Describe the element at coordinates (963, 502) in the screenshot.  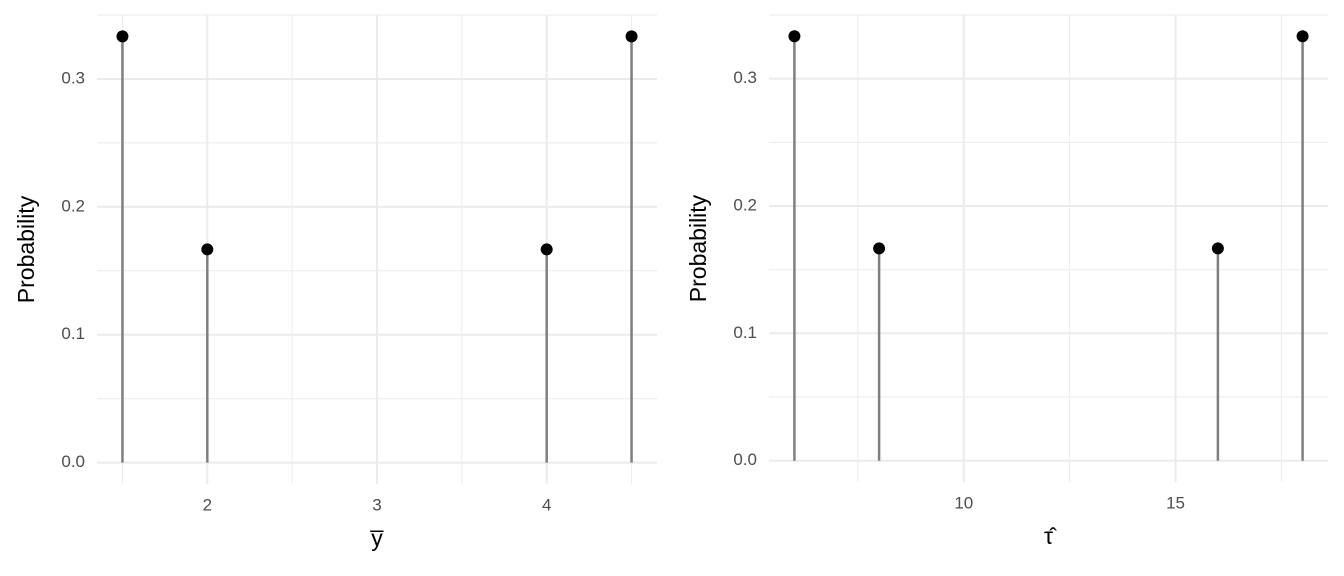
I see `x-tick-label: 10` at that location.